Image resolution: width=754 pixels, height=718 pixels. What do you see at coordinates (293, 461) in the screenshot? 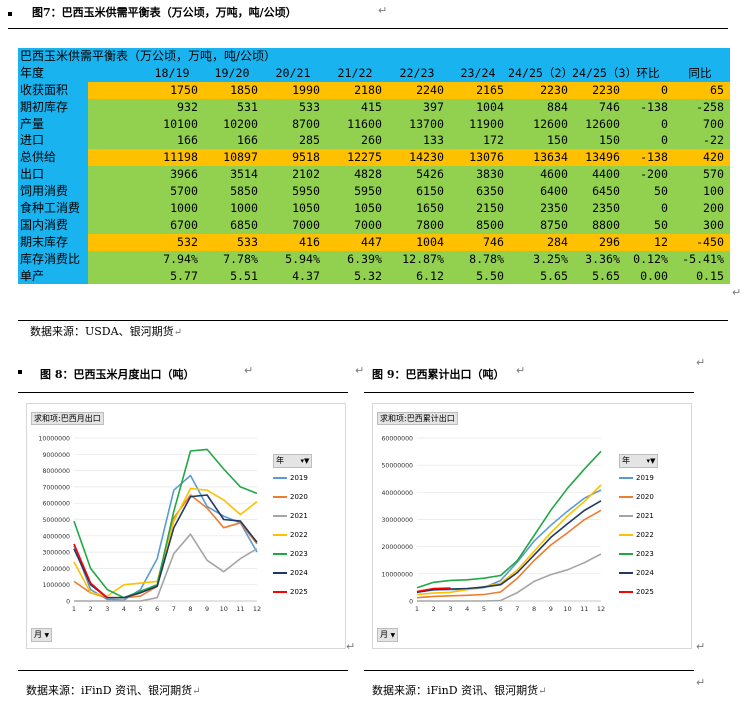
I see `fig8-legend-filter: 年 ▾▼` at bounding box center [293, 461].